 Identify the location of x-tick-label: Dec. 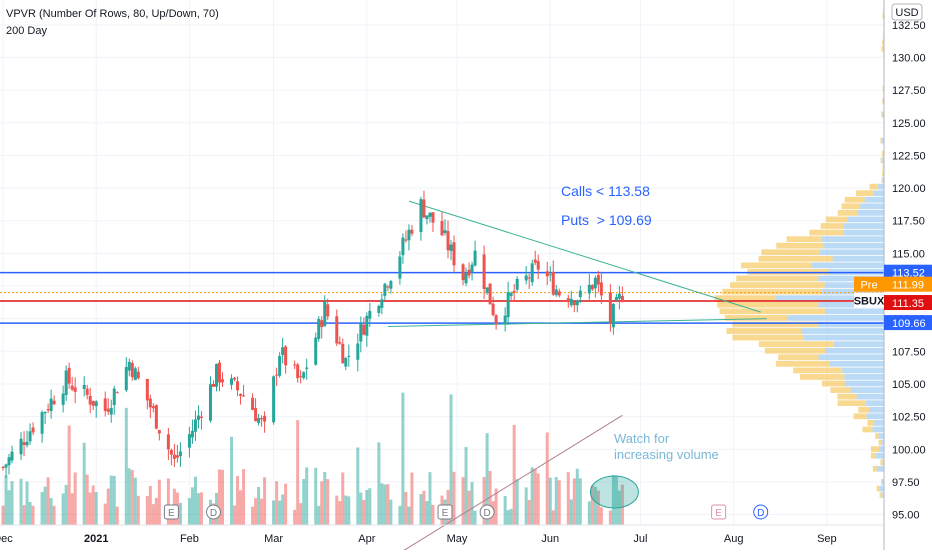
(6, 539).